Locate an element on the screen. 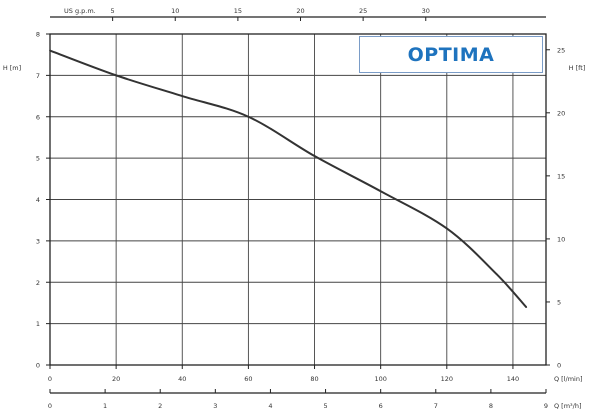 Image resolution: width=589 pixels, height=412 pixels. y-tick-label: 8 is located at coordinates (38, 35).